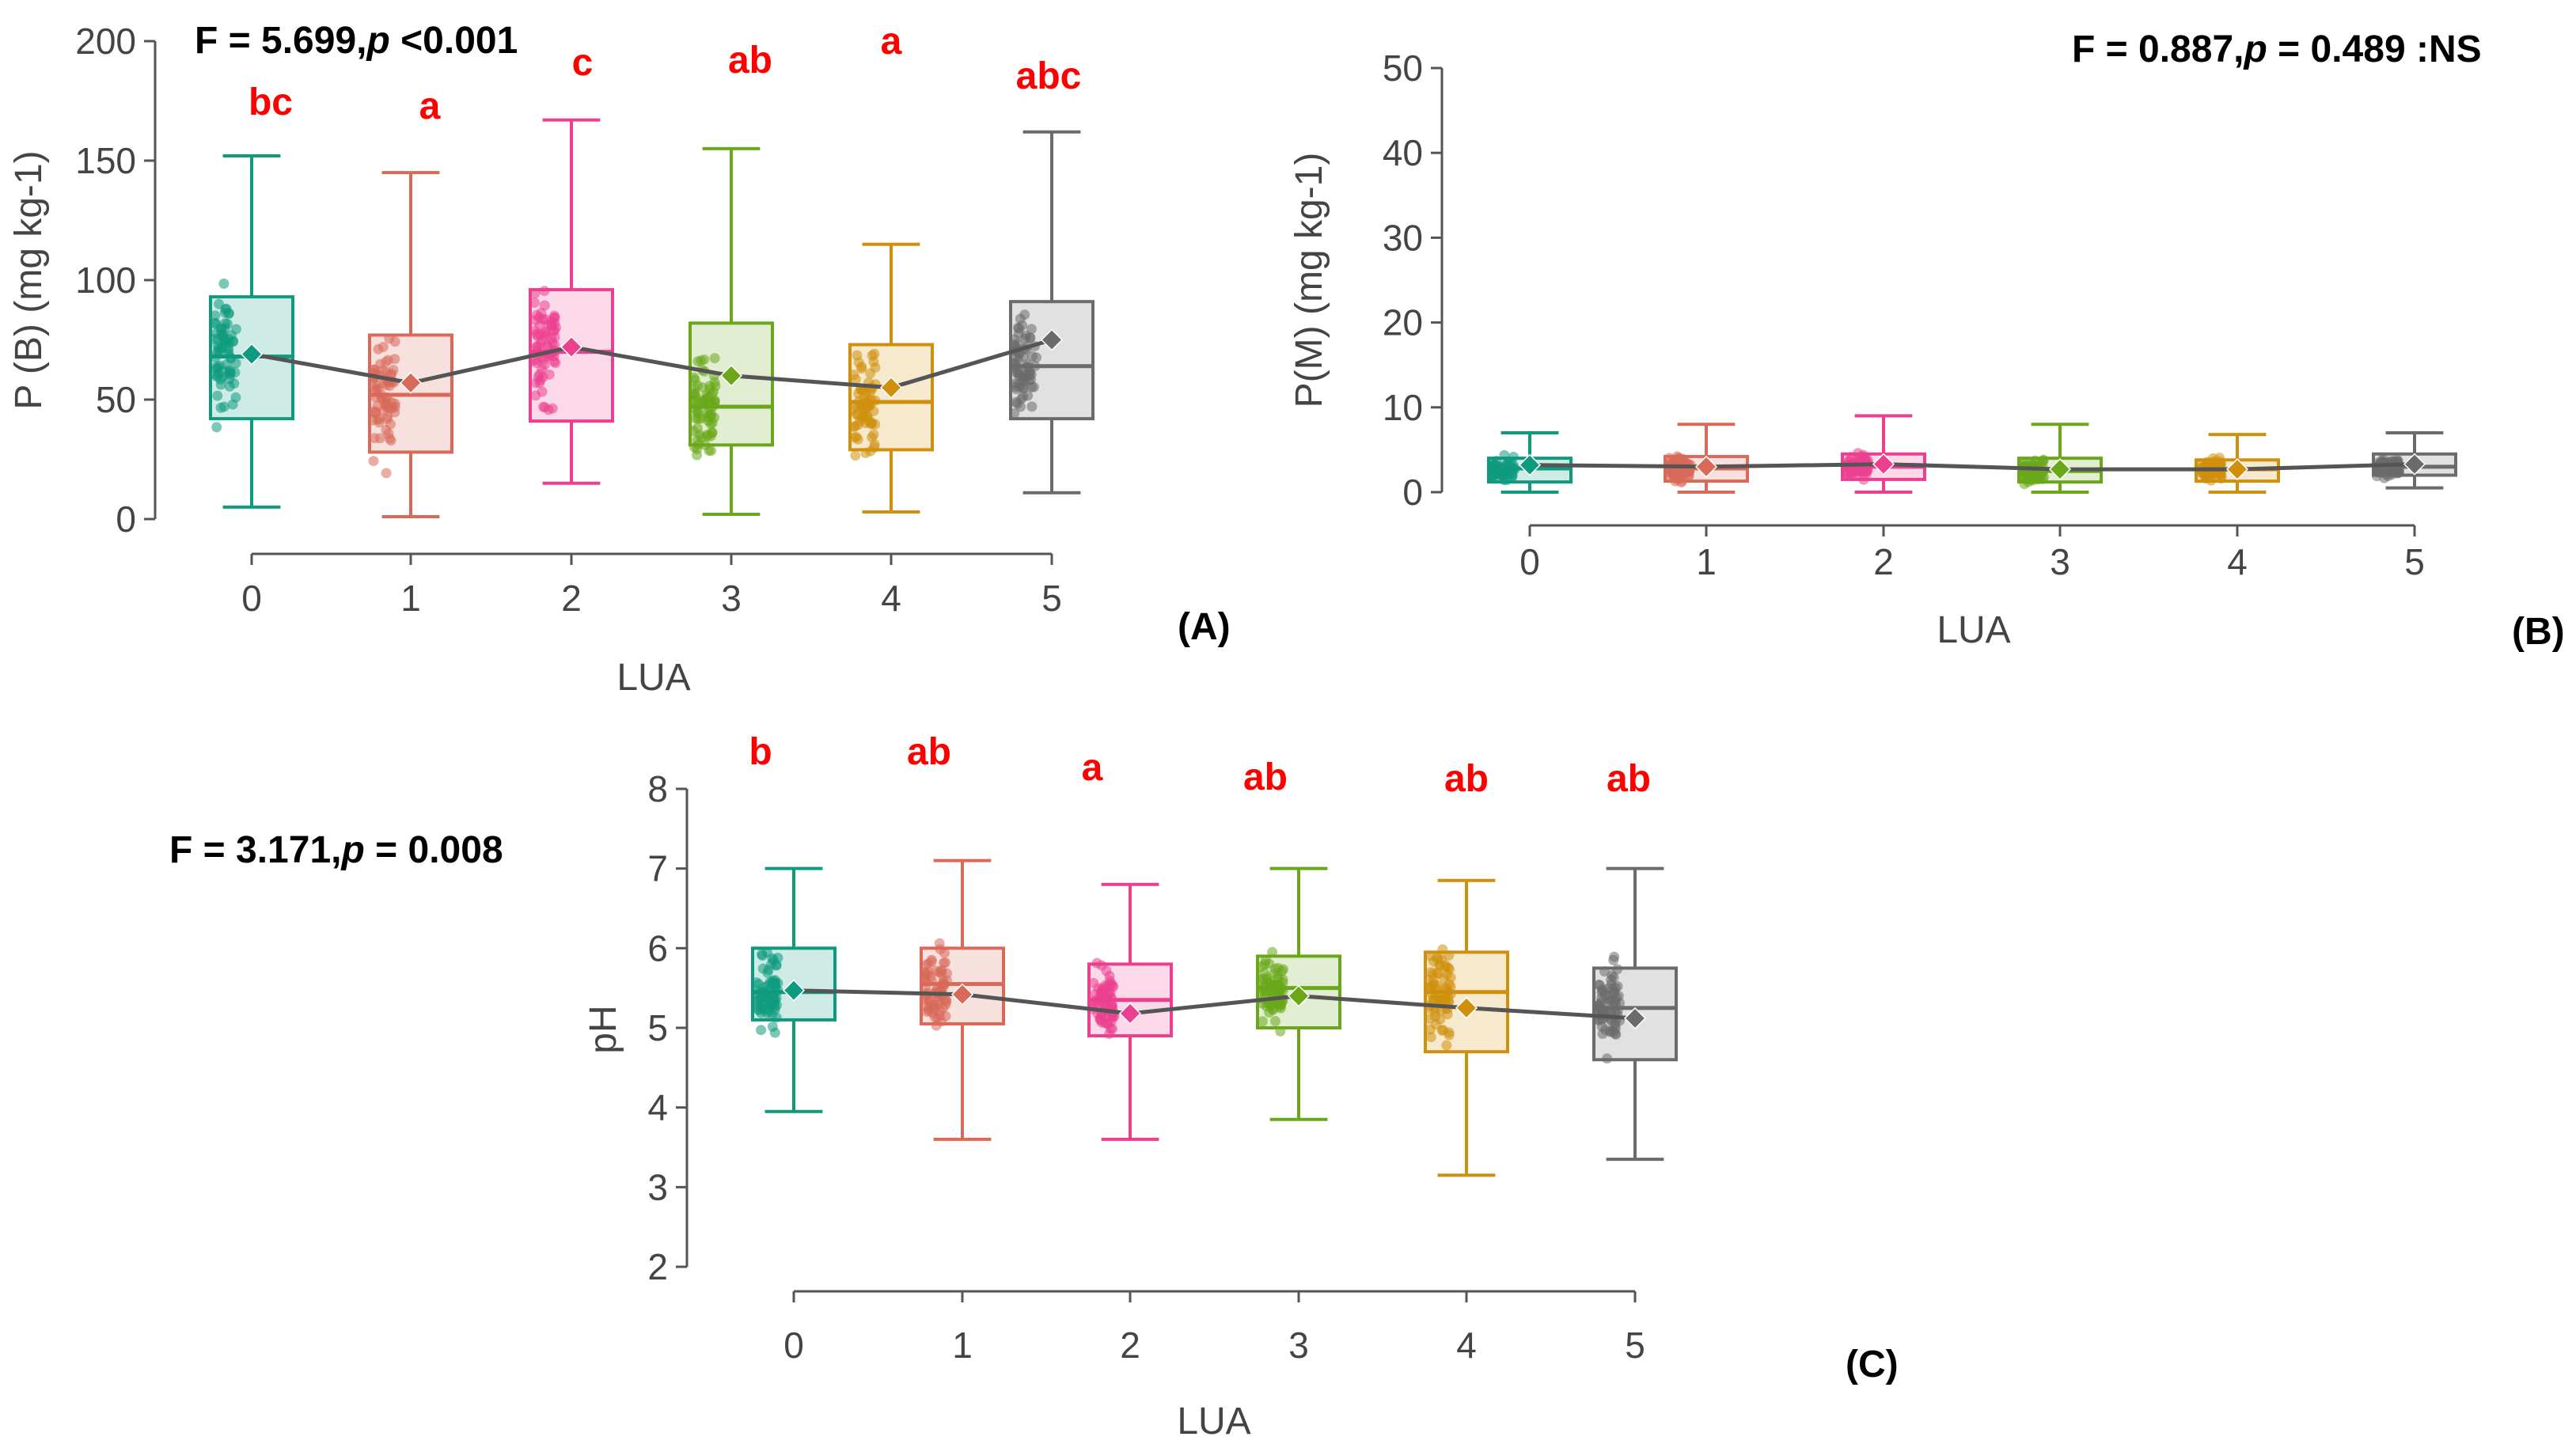  Describe the element at coordinates (1403, 152) in the screenshot. I see `y-tick-label: 40` at that location.